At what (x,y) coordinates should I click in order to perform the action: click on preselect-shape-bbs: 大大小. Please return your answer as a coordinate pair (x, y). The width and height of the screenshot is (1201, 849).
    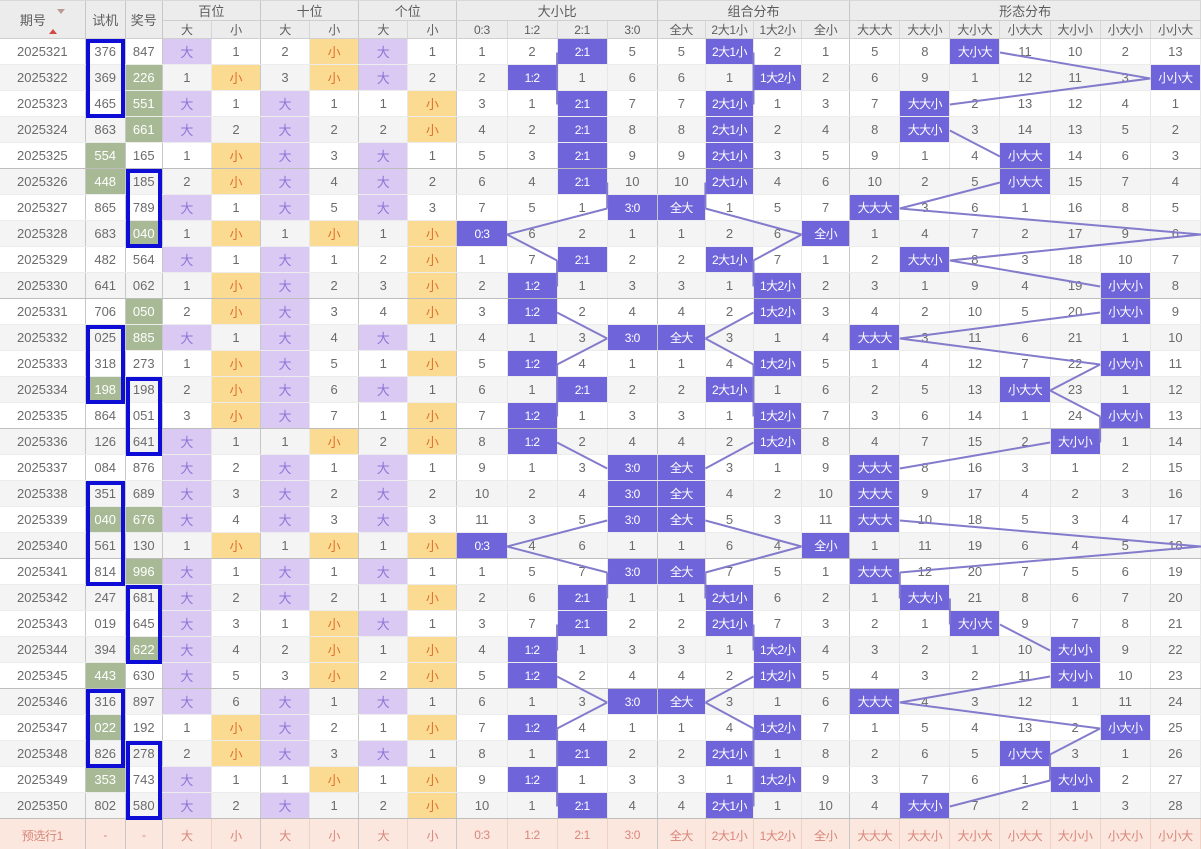
    Looking at the image, I should click on (925, 833).